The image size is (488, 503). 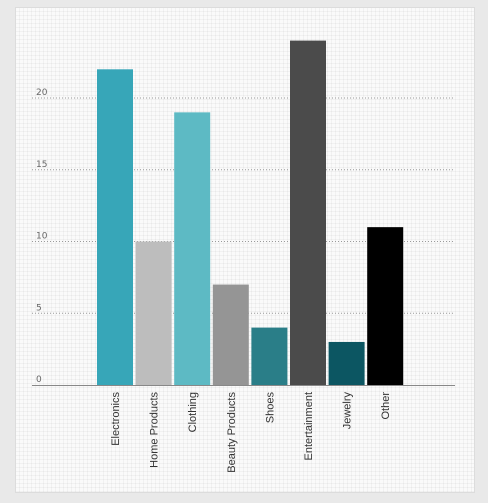 What do you see at coordinates (153, 313) in the screenshot?
I see `bar-home-products` at bounding box center [153, 313].